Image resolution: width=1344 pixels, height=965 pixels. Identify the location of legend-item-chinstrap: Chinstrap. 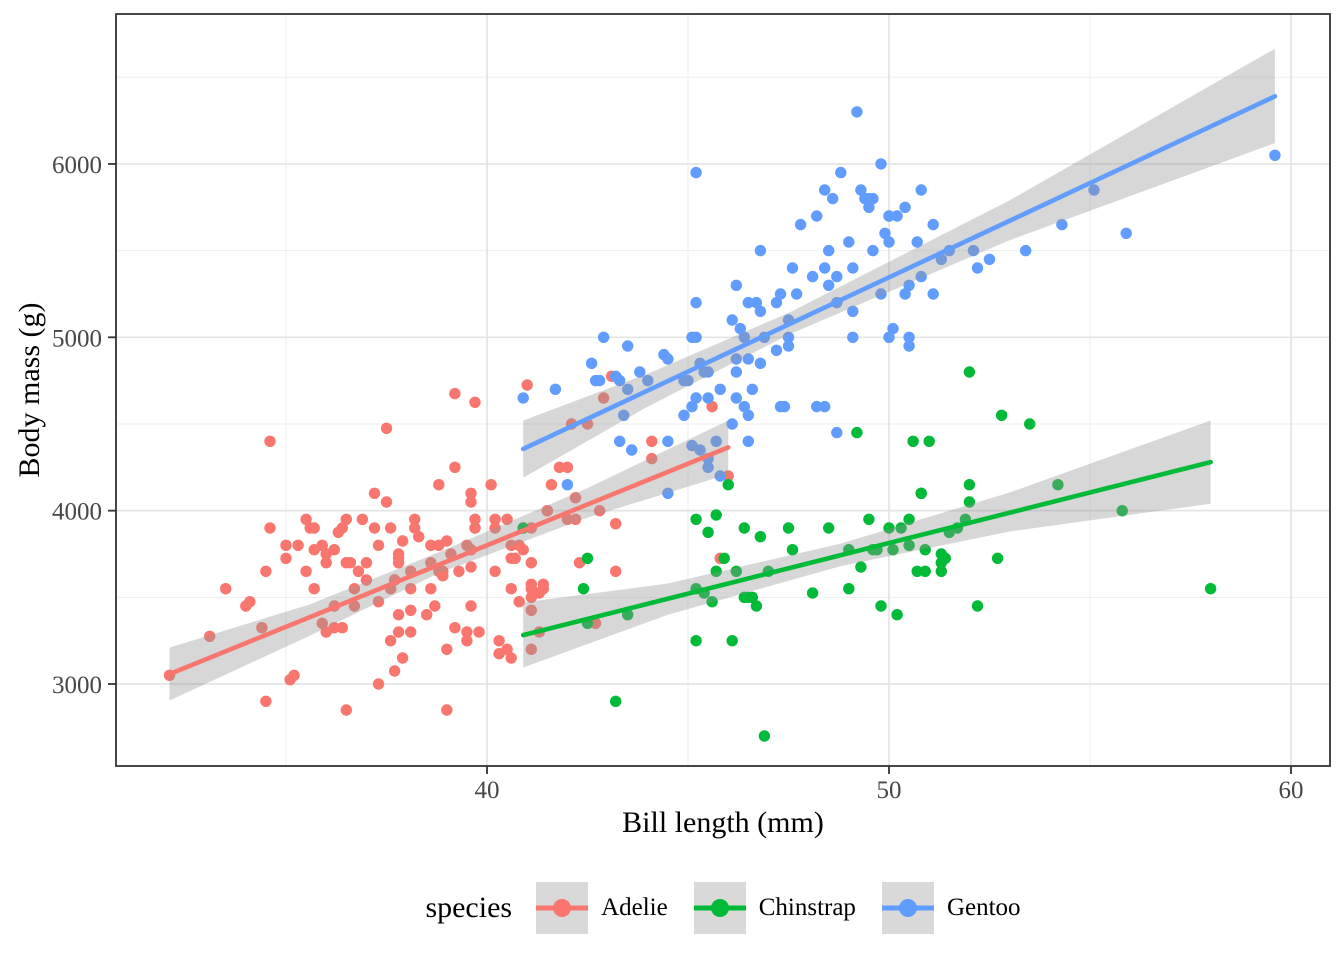
(774, 908).